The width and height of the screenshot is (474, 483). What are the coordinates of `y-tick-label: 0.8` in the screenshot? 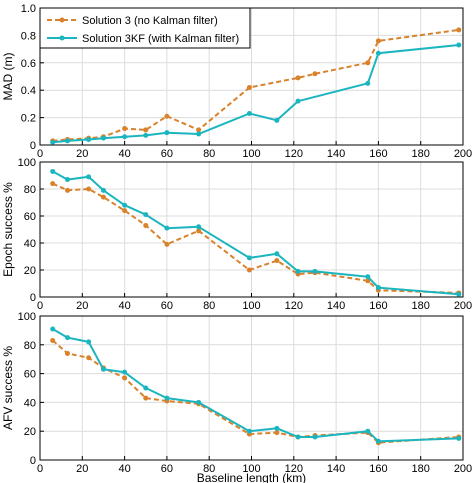 It's located at (28, 36).